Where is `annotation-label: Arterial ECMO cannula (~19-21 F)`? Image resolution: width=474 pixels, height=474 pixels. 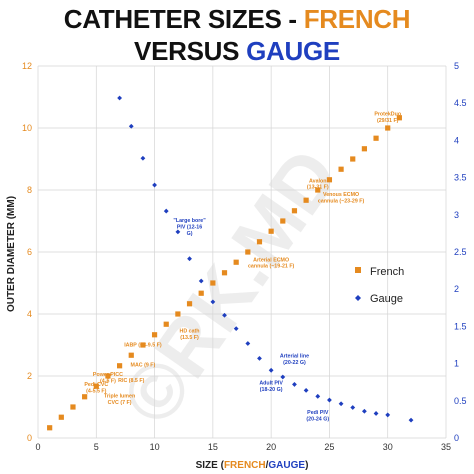 annotation-label: Arterial ECMO cannula (~19-21 F) is located at coordinates (271, 263).